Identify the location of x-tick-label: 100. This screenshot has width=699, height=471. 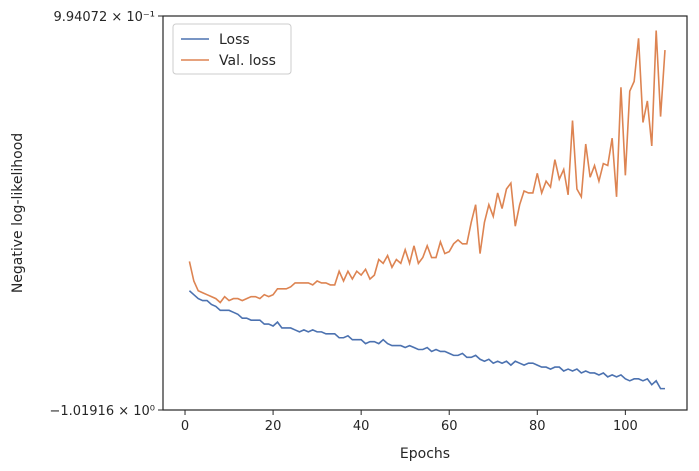
(625, 426).